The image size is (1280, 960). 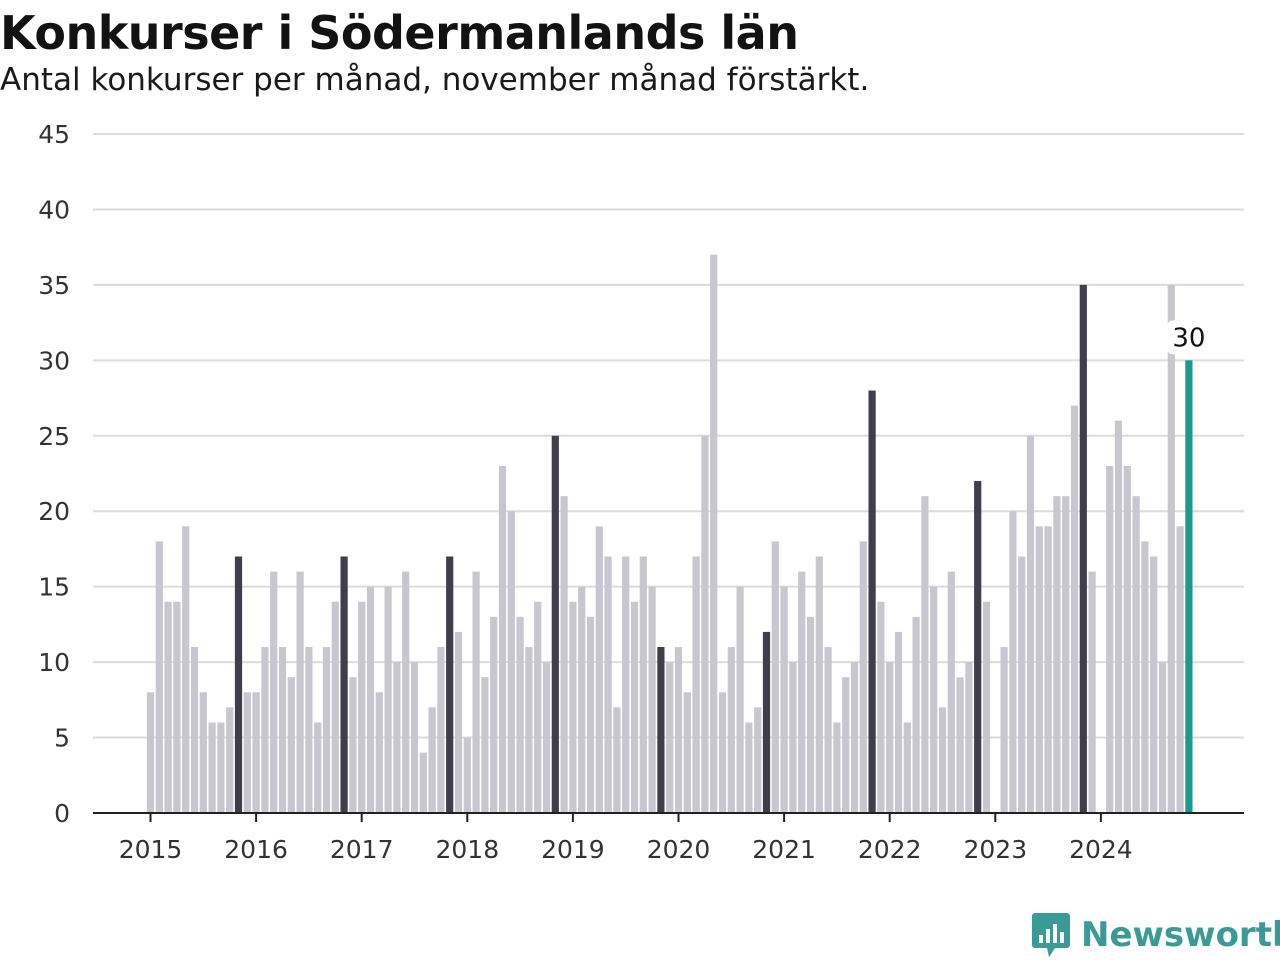 What do you see at coordinates (62, 813) in the screenshot?
I see `y-tick-label: 0` at bounding box center [62, 813].